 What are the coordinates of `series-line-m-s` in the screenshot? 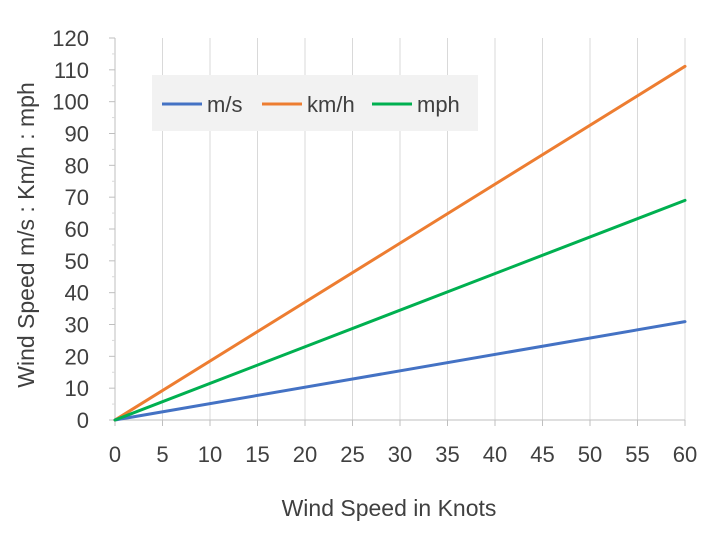 It's located at (400, 371).